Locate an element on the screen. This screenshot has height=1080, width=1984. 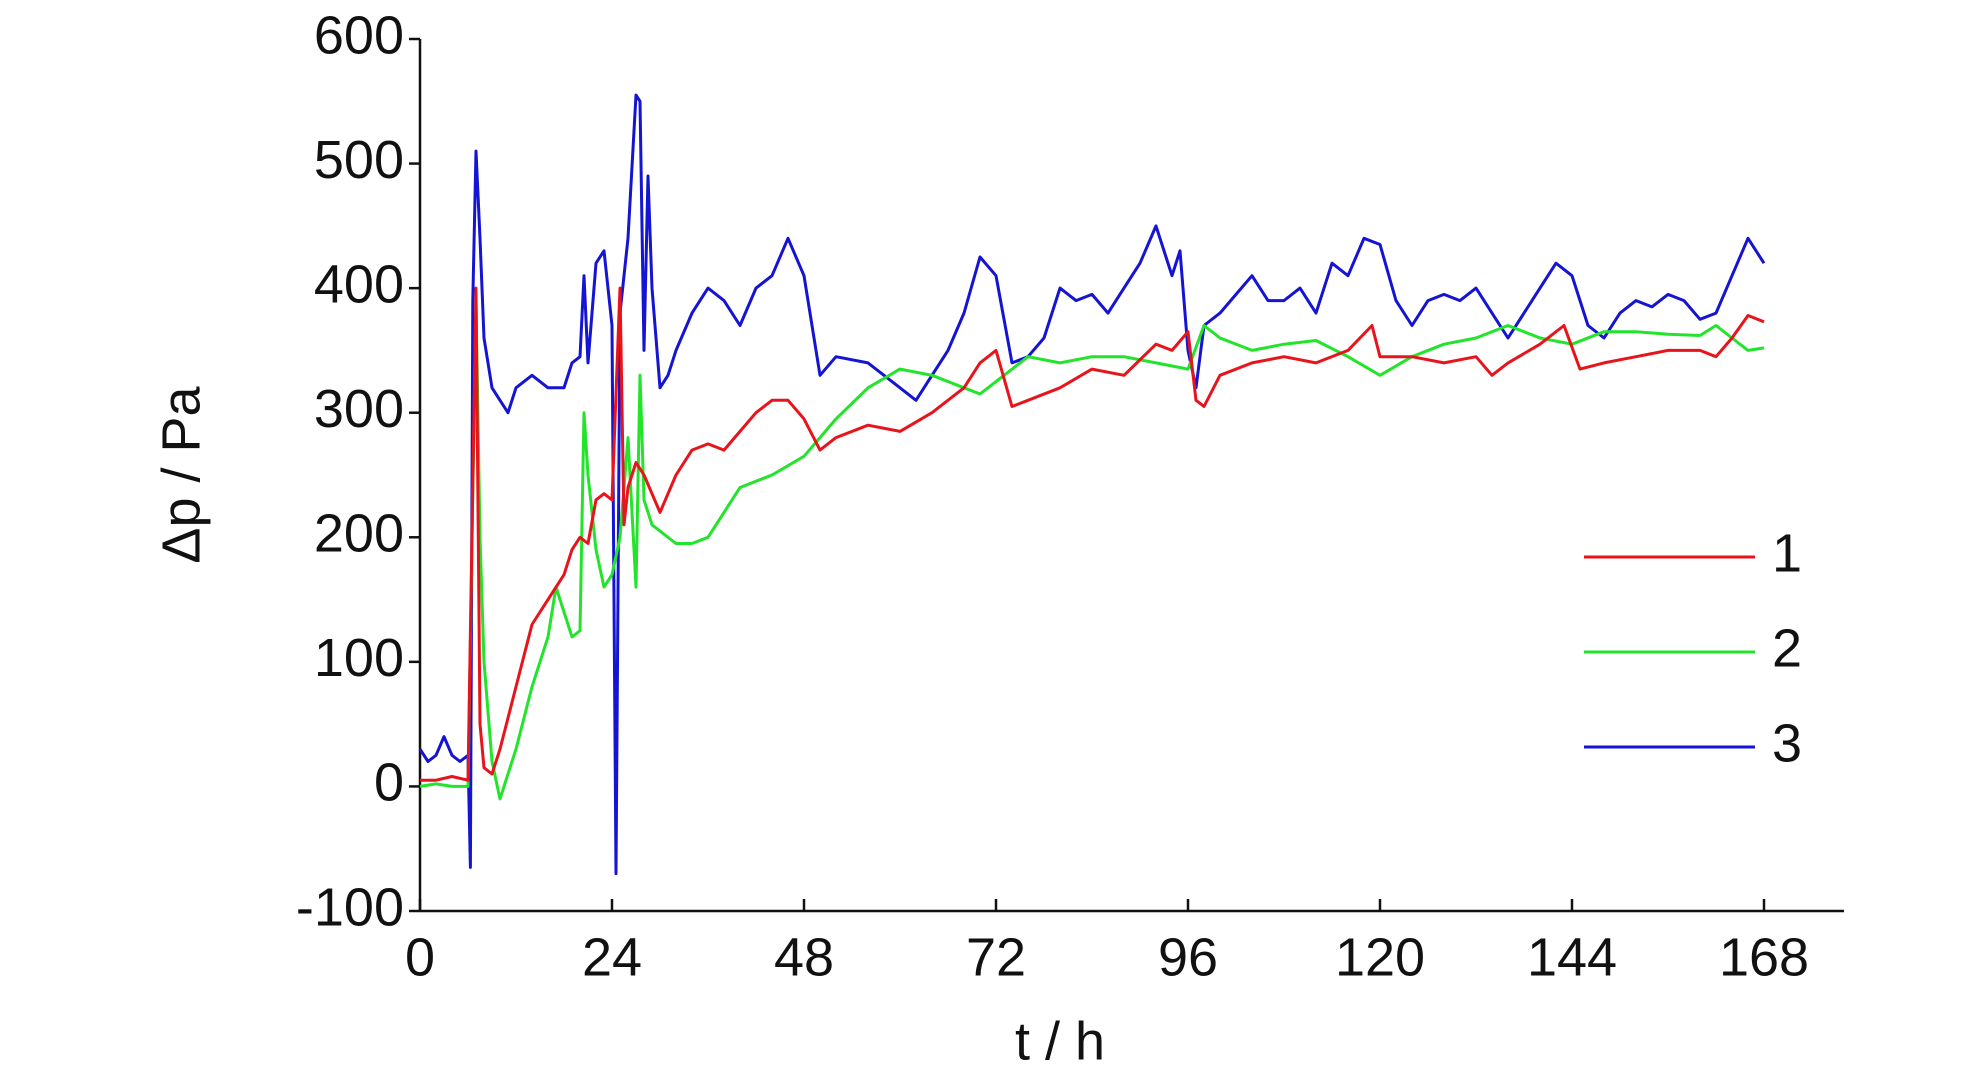
y-tick-label: 600 is located at coordinates (359, 35).